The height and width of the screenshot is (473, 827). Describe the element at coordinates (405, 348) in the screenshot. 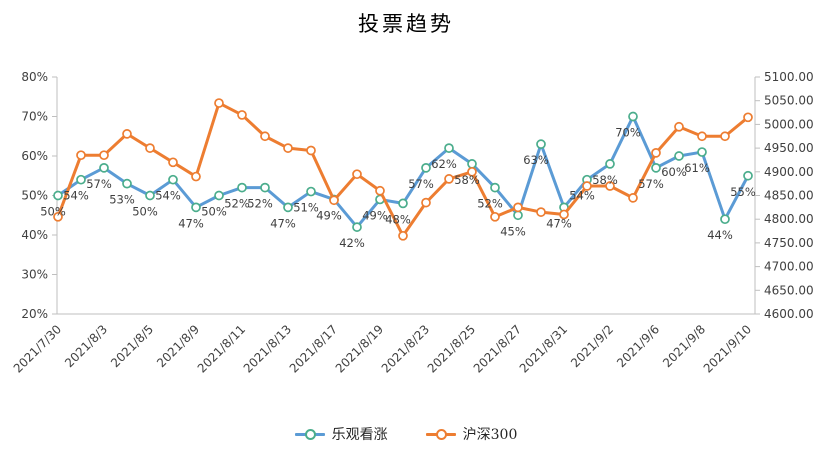

I see `x-axis-tick-label: 2021/8/23` at that location.